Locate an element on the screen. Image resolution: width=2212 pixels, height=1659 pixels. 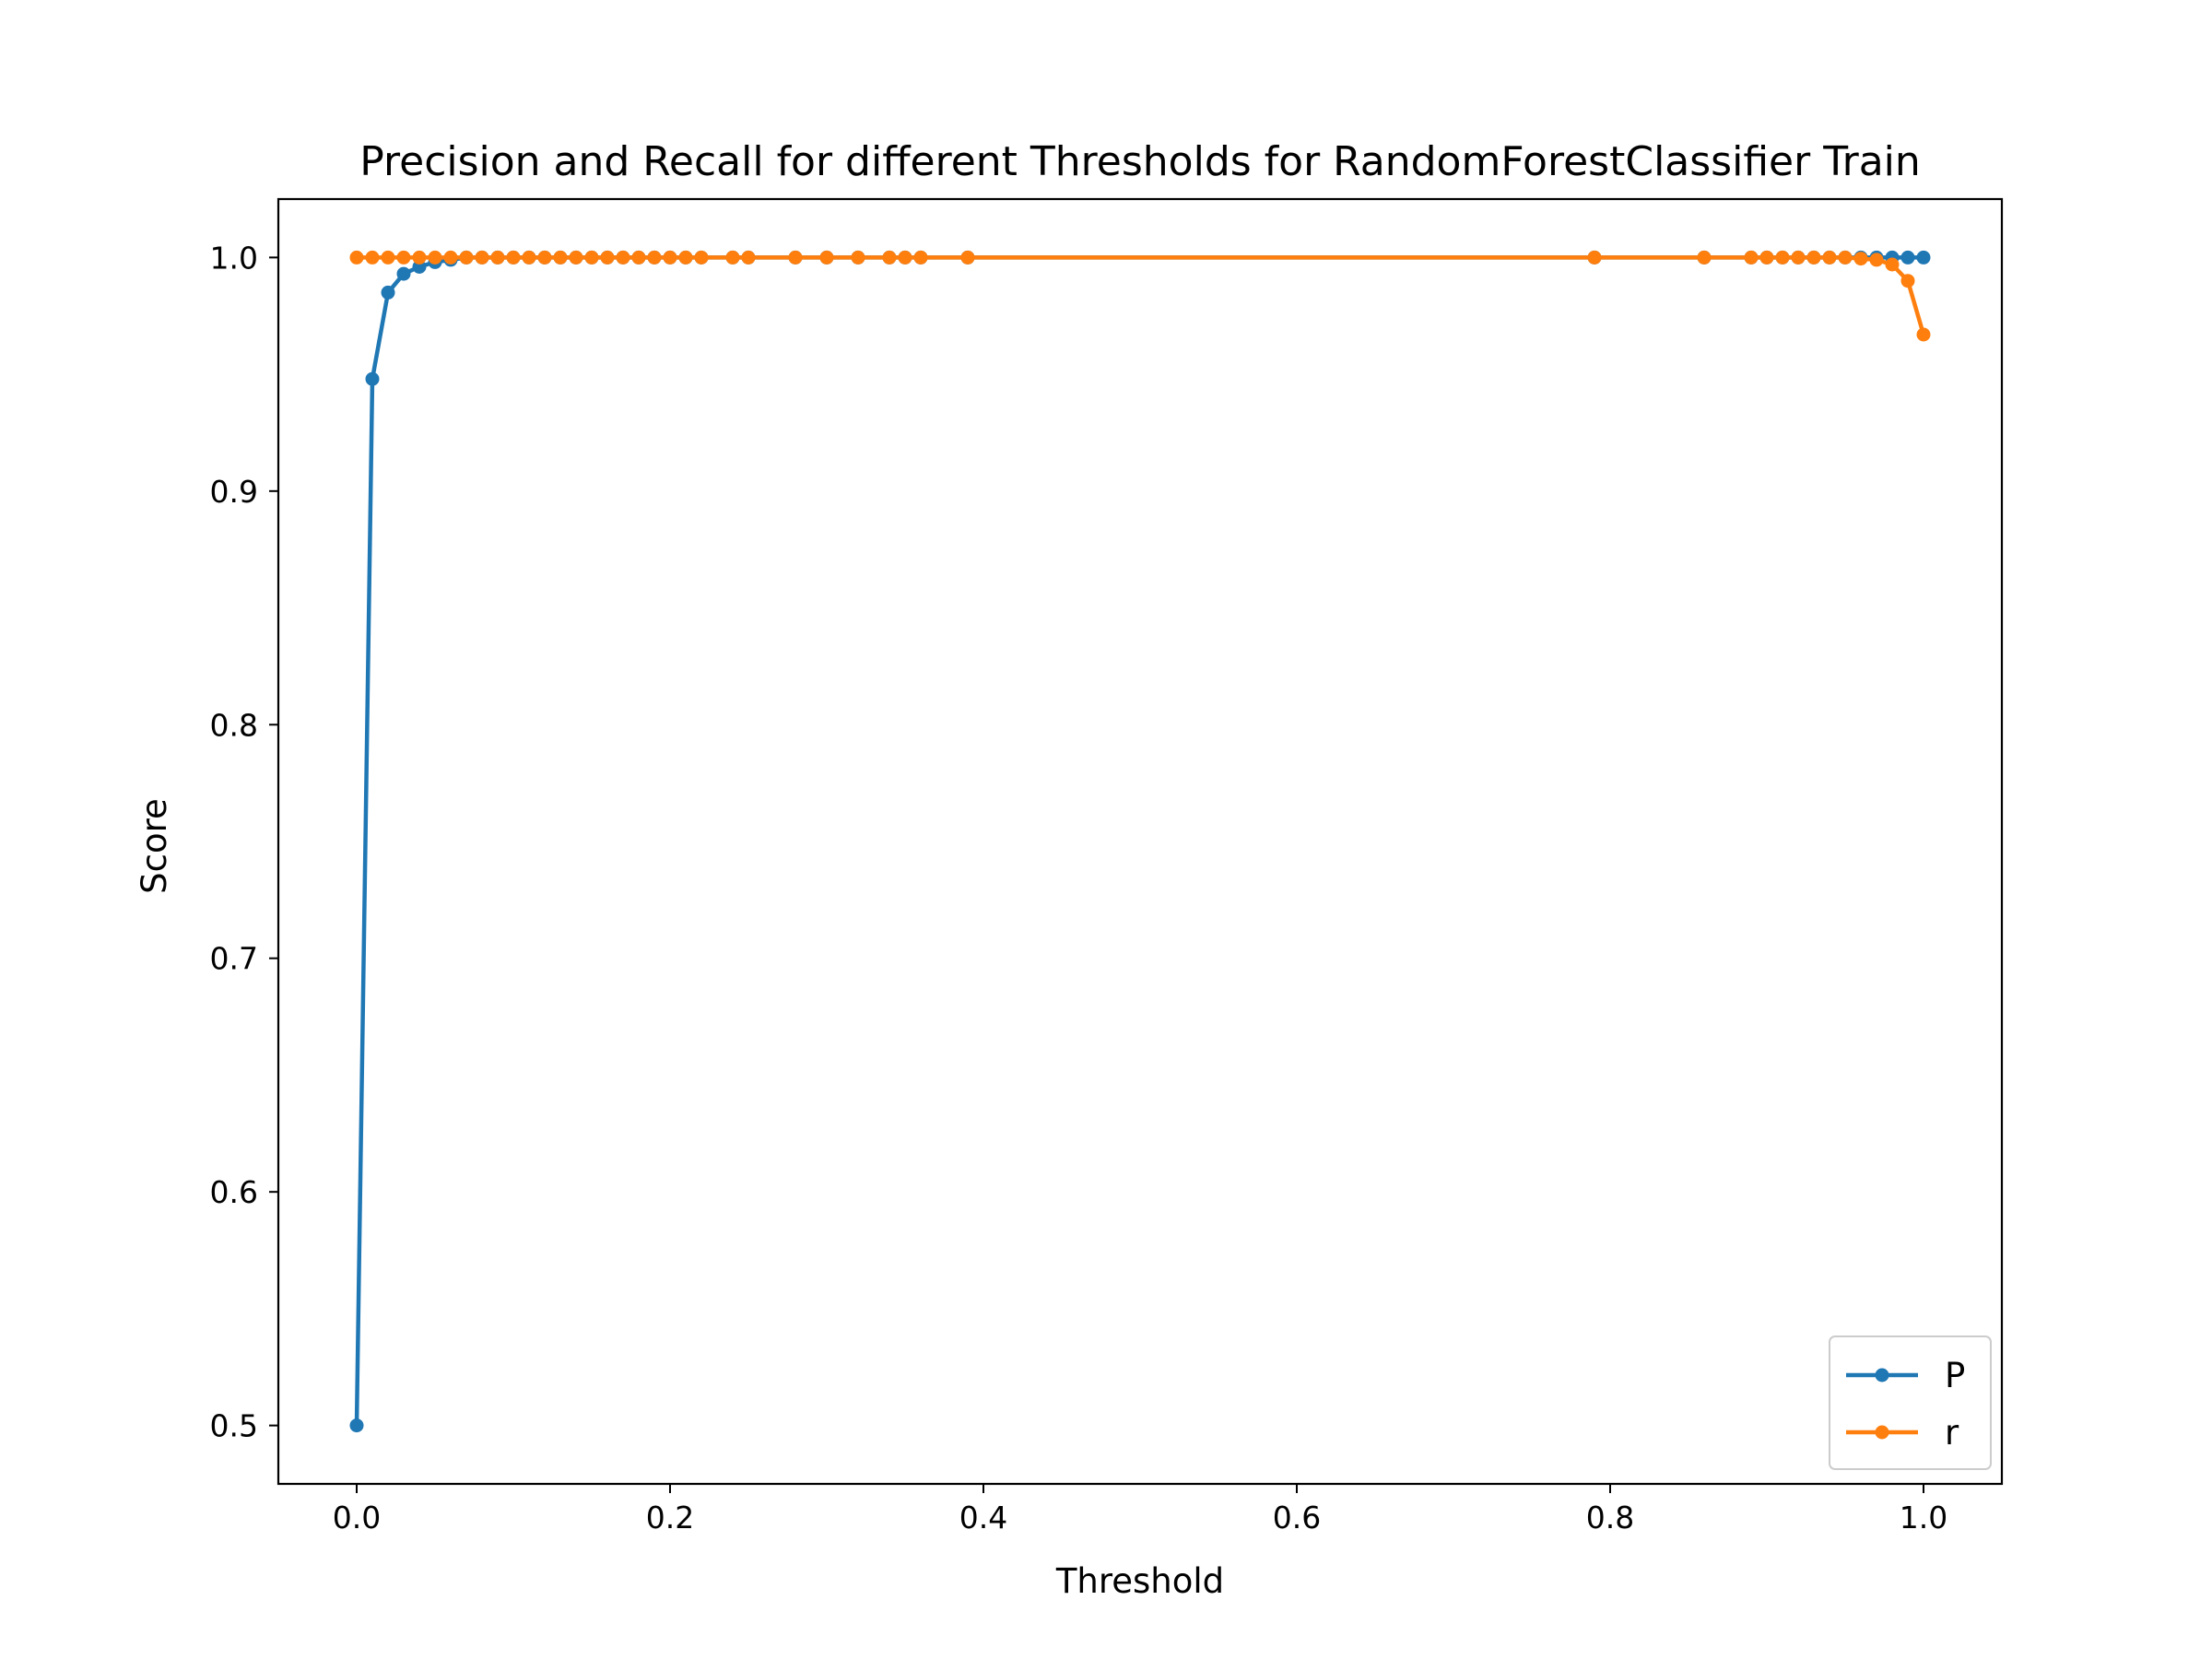
y-tick-label: 0.5 is located at coordinates (234, 1426).